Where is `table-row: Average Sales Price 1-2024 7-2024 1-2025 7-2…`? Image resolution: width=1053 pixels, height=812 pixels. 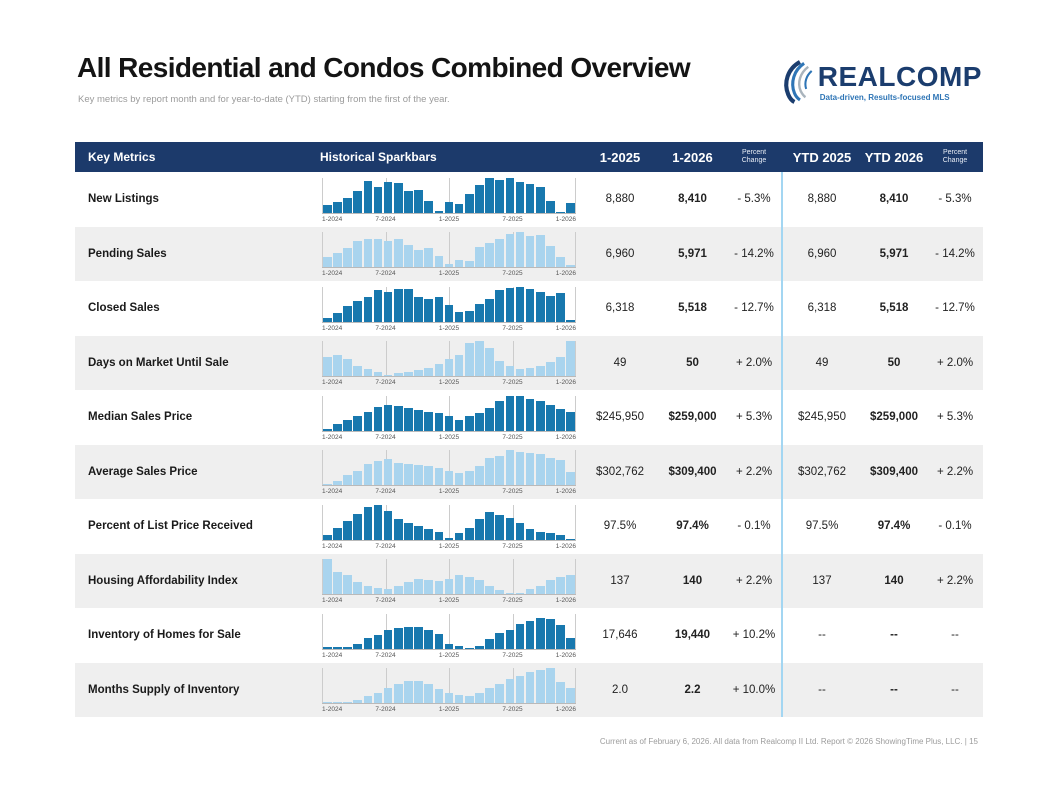
table-row: Average Sales Price 1-2024 7-2024 1-2025 7-2… is located at coordinates (529, 471).